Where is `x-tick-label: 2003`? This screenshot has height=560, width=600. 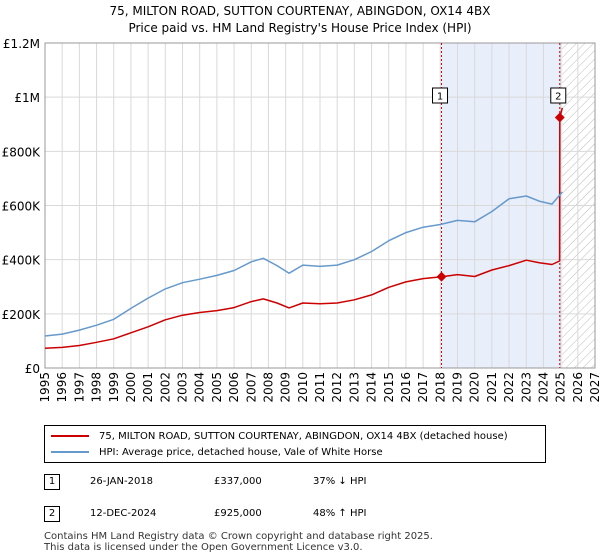 x-tick-label: 2003 is located at coordinates (183, 387).